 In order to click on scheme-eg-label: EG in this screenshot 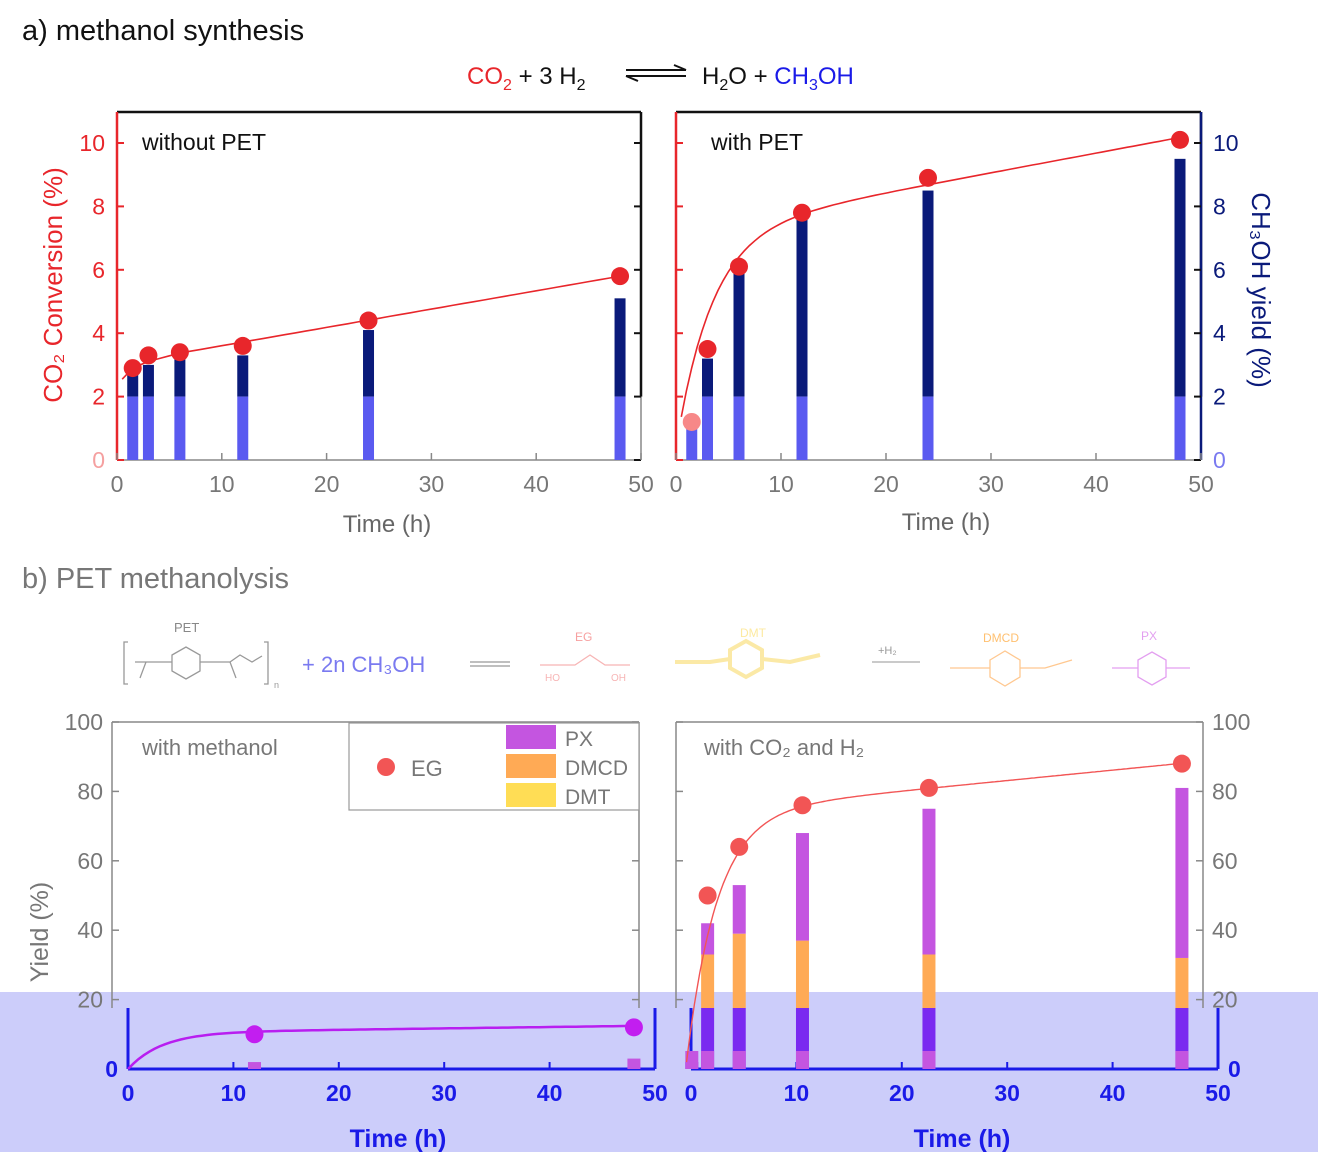, I will do `click(583, 637)`.